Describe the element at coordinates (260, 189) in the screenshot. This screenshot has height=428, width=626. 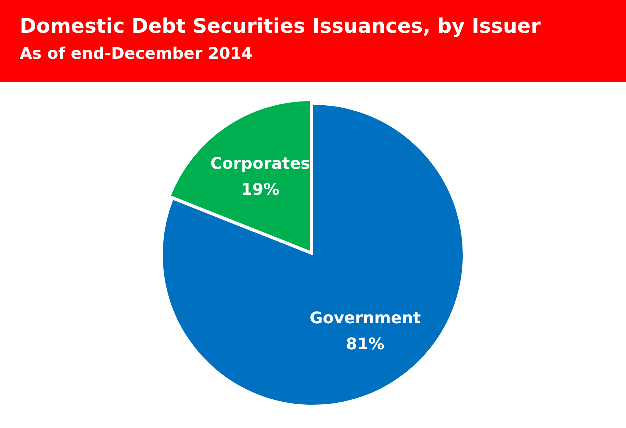
I see `data-label: 19%` at that location.